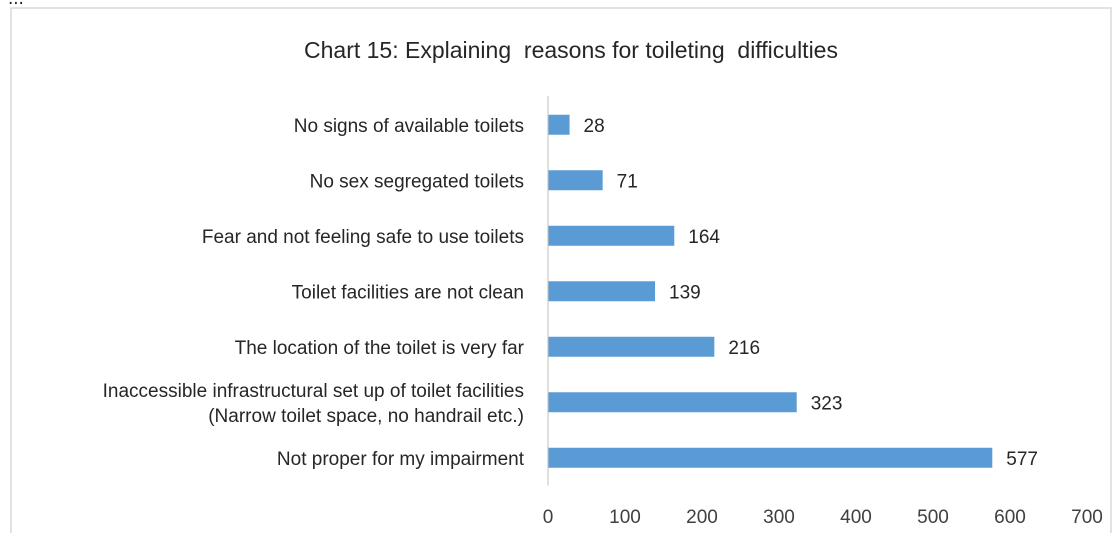  Describe the element at coordinates (827, 403) in the screenshot. I see `data-label: 323` at that location.